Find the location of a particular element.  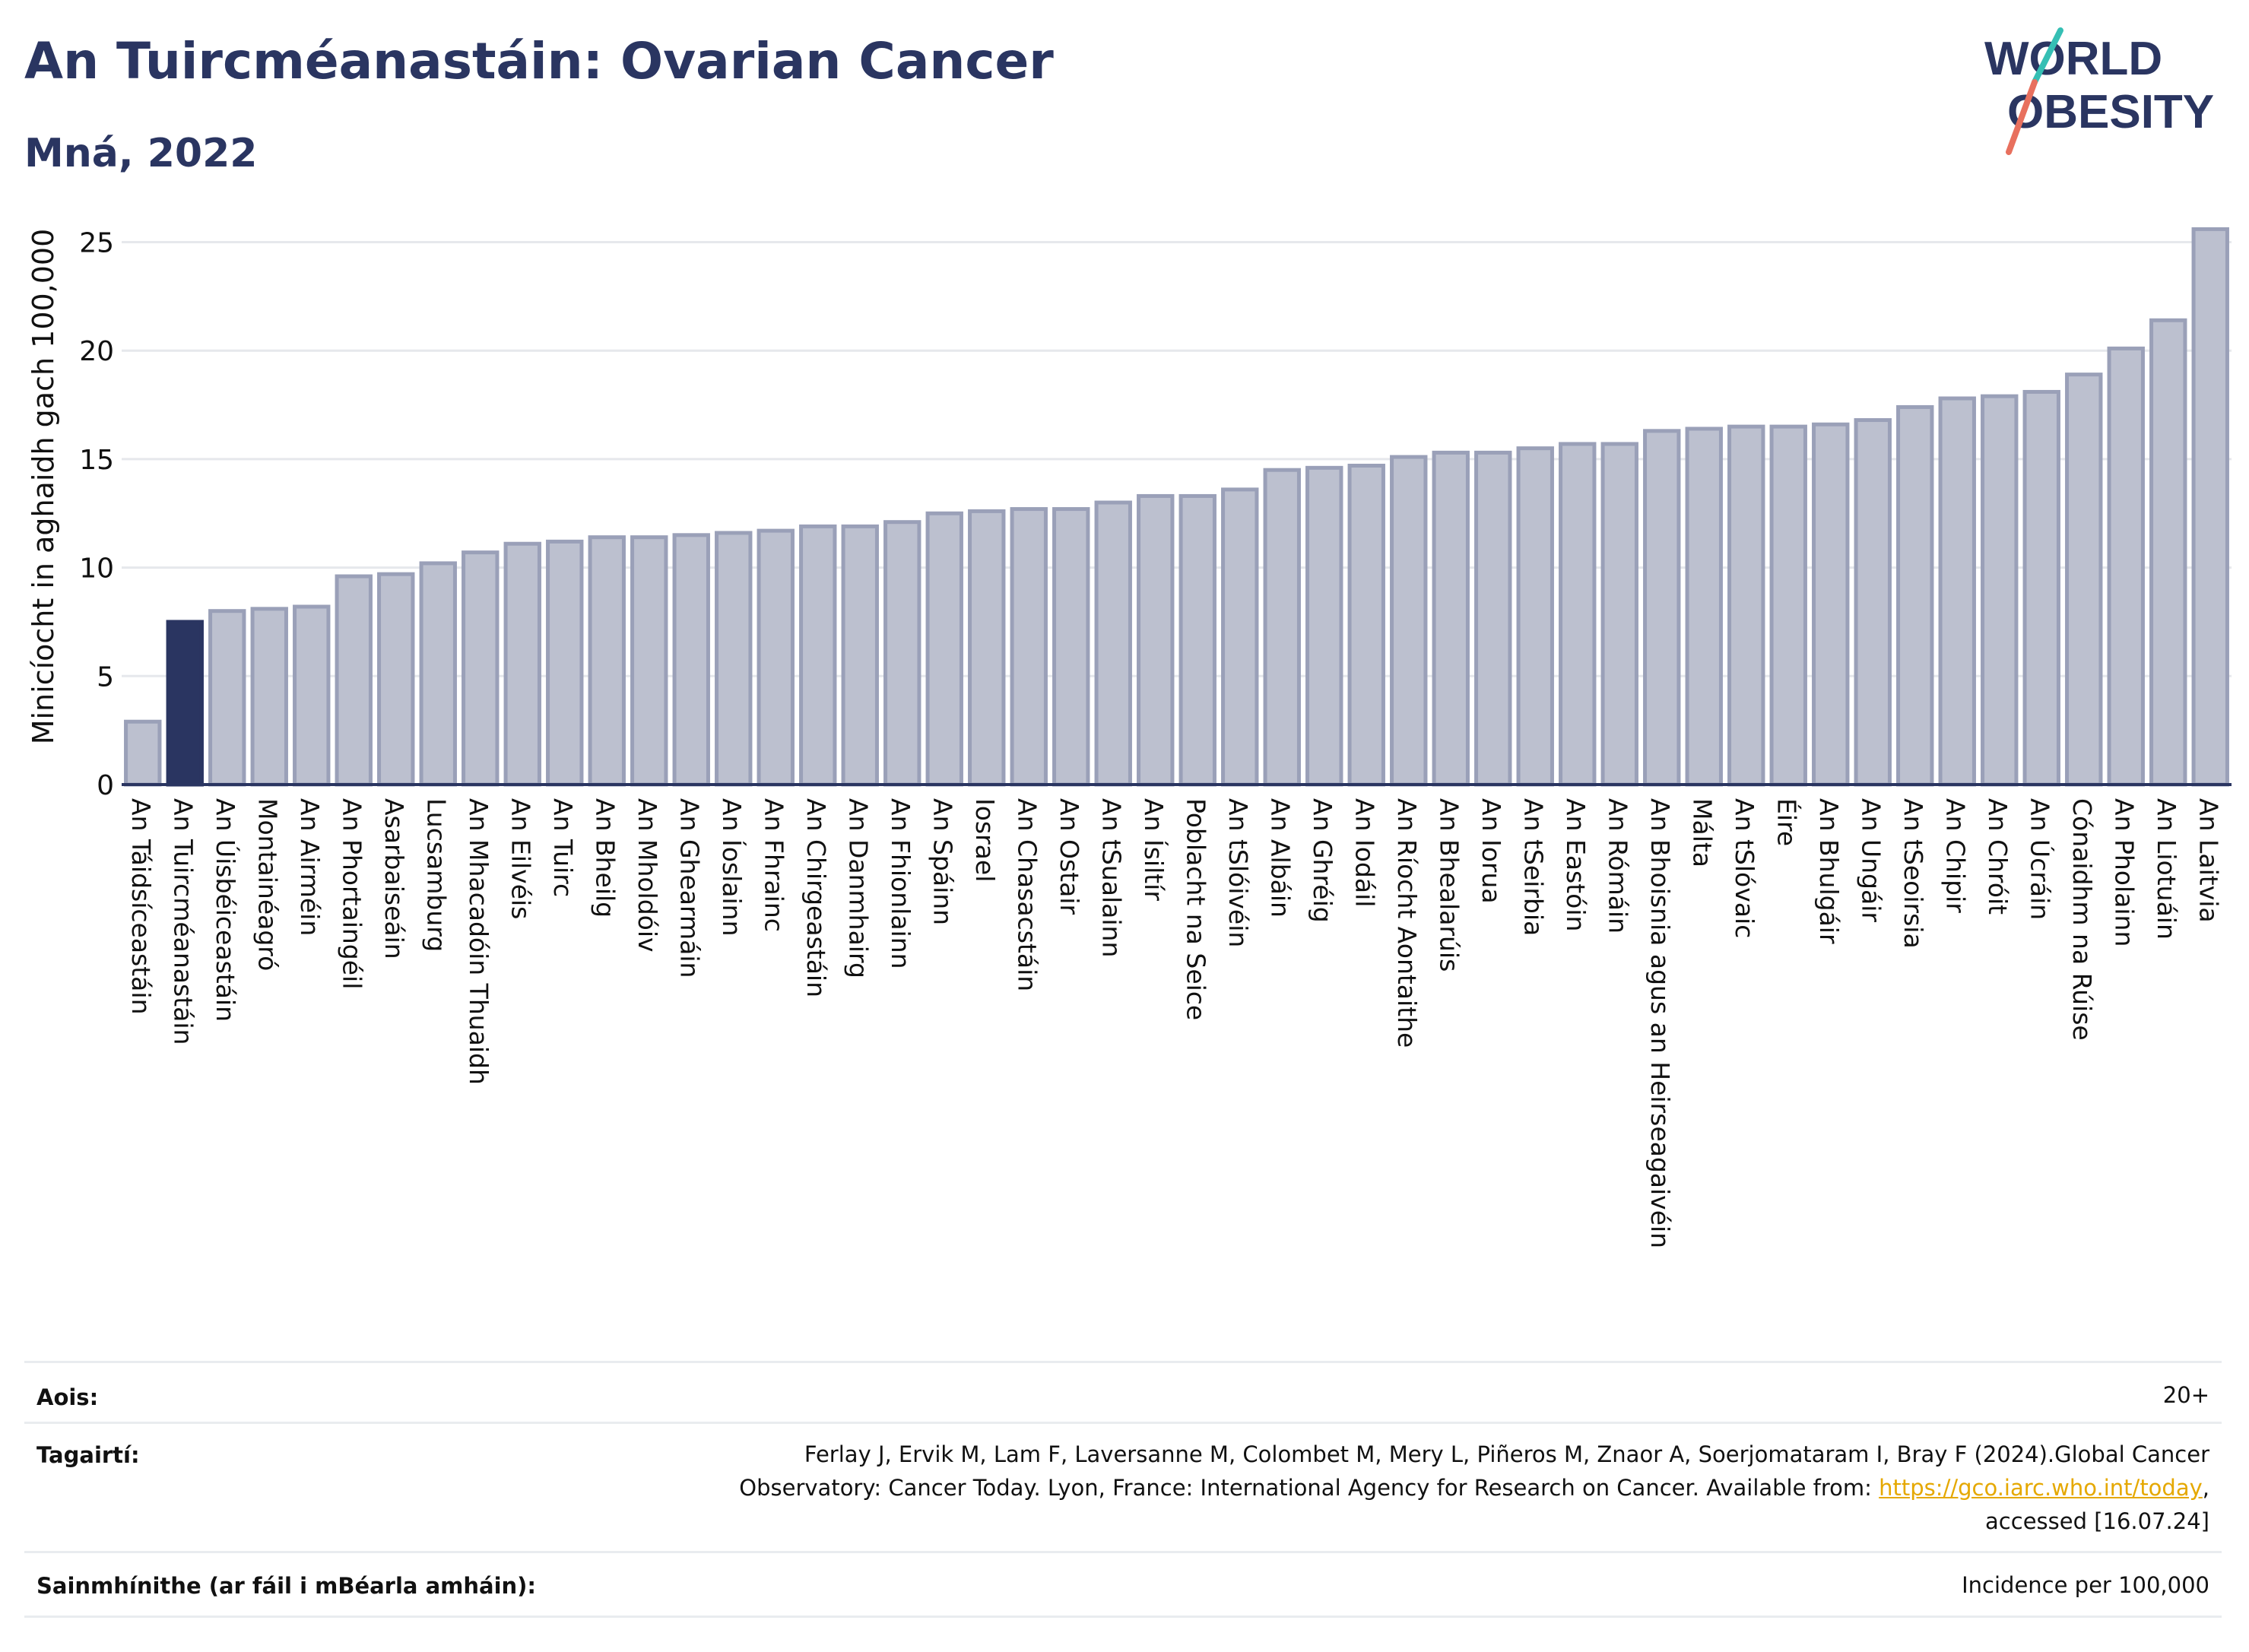

x-tick-label: An Úcráin is located at coordinates (2040, 859).